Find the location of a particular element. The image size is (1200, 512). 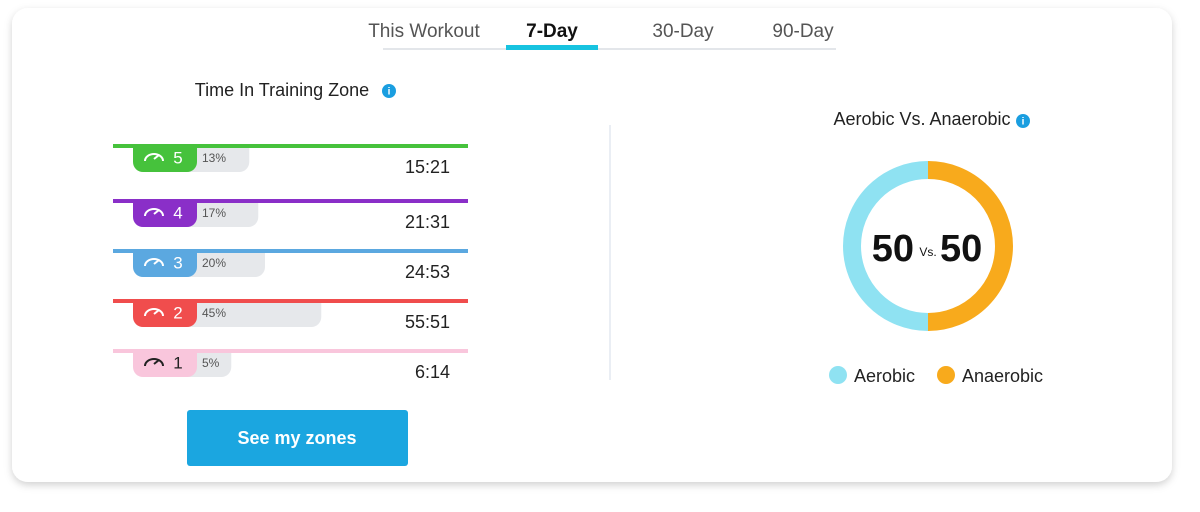

see-zones-button is located at coordinates (297, 438).